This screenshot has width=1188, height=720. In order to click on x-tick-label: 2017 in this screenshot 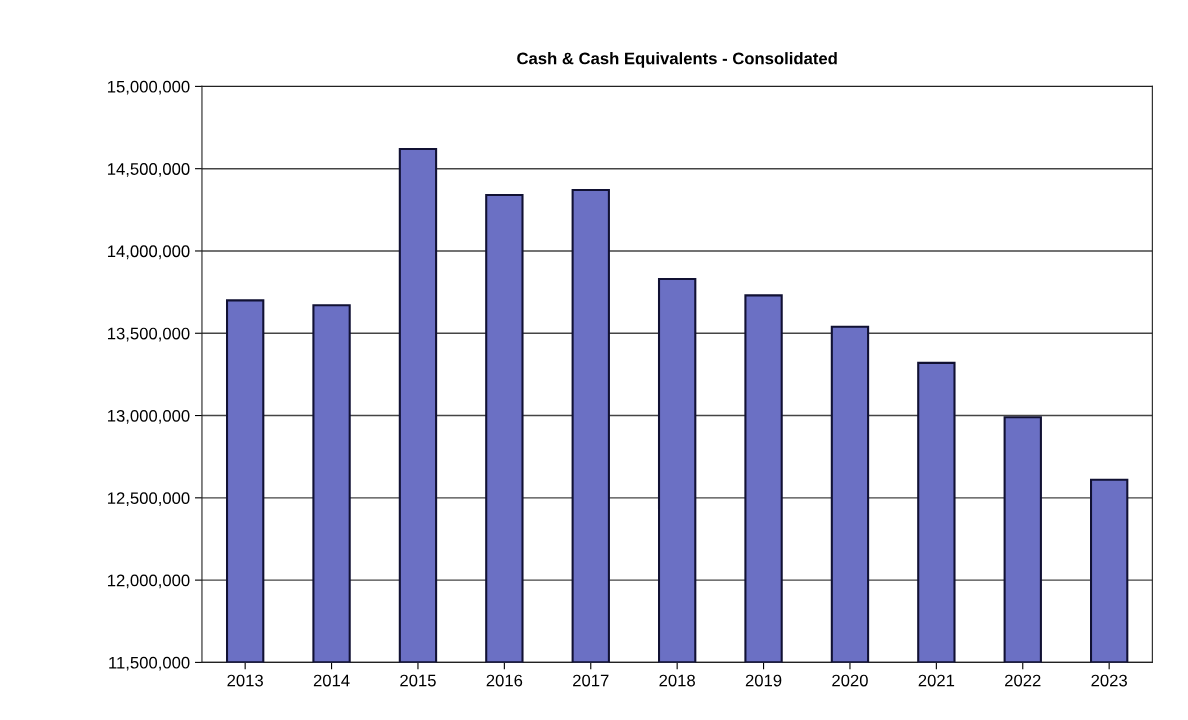, I will do `click(591, 680)`.